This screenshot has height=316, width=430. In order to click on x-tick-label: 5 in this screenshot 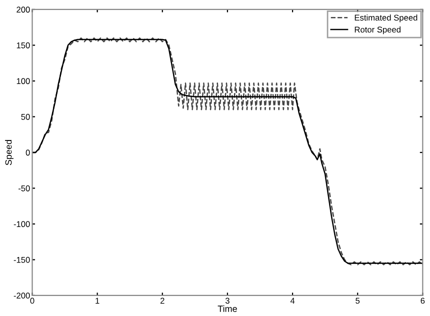, I will do `click(358, 301)`.